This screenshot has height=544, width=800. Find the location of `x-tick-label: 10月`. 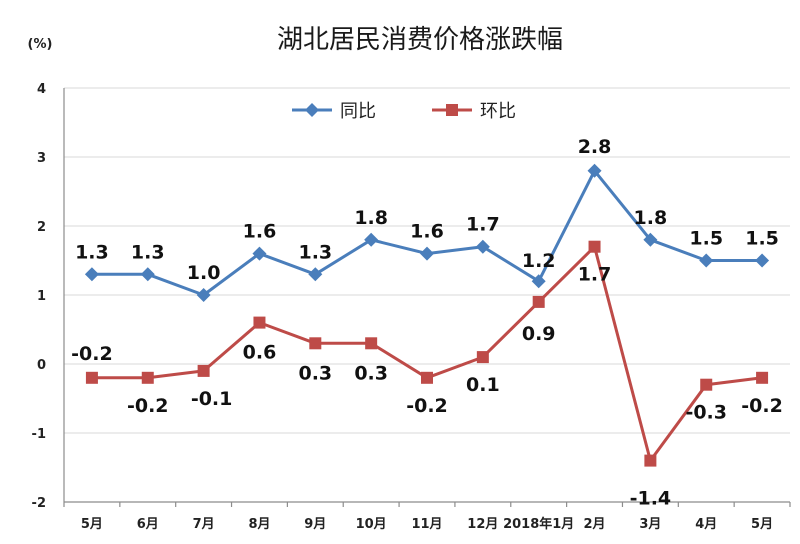

x-tick-label: 10月 is located at coordinates (371, 524).